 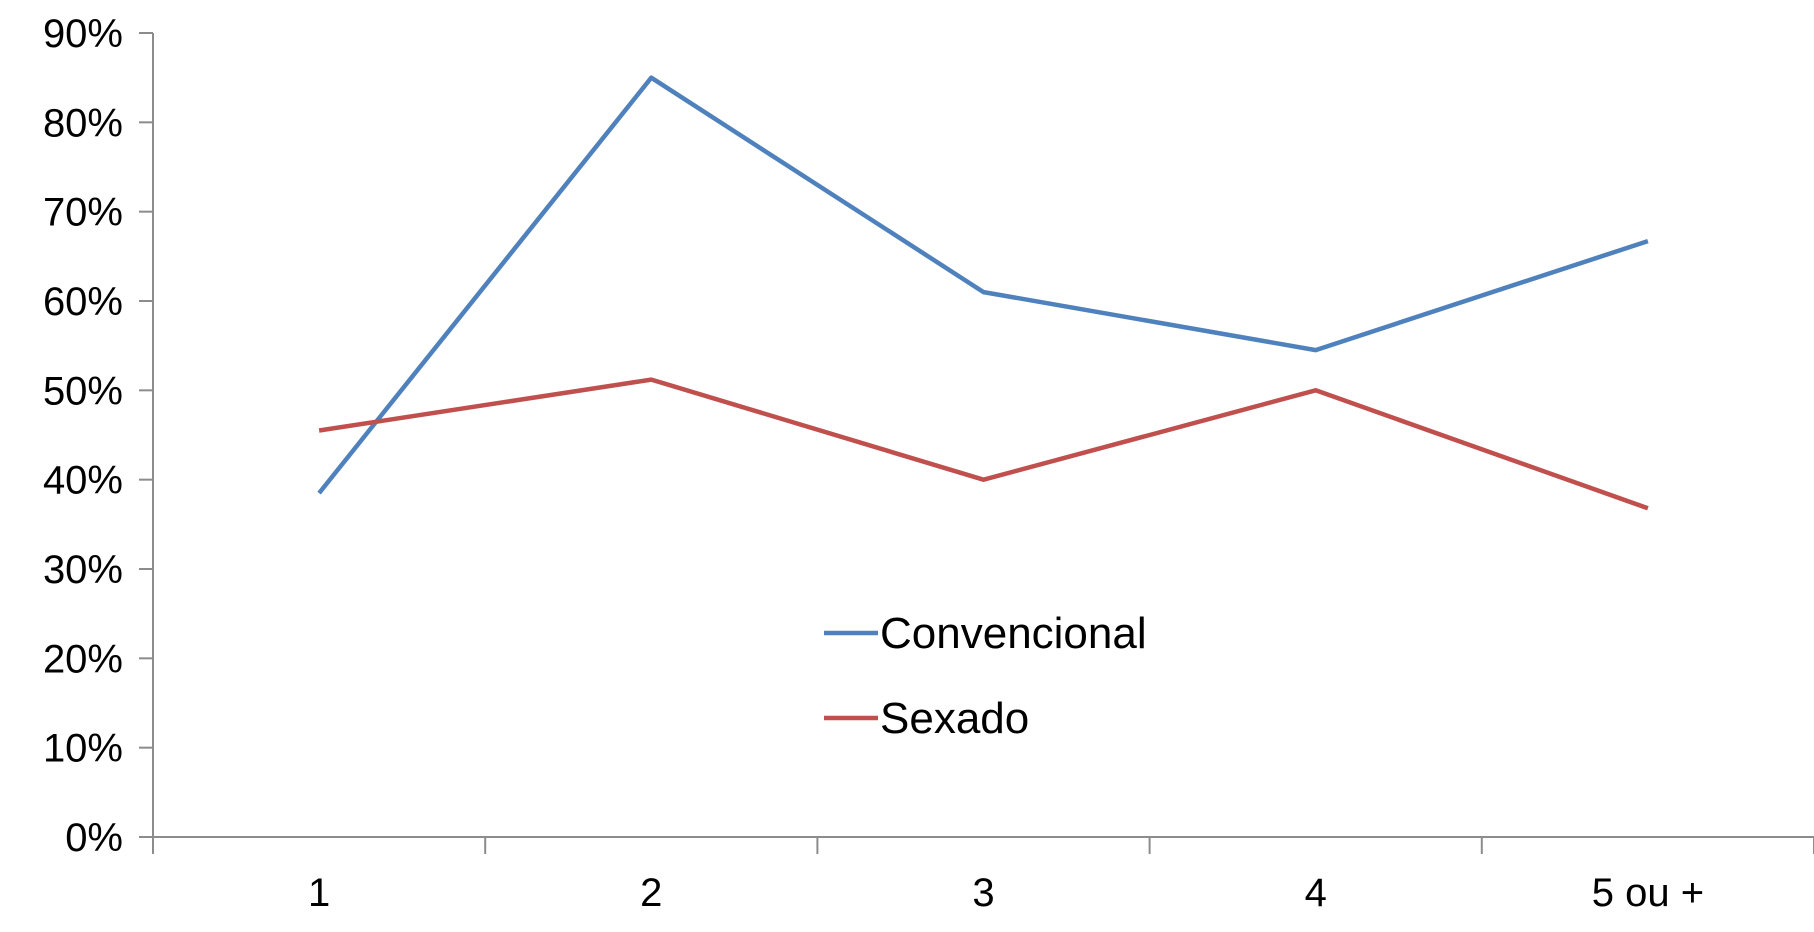 I want to click on legend-item: Sexado, so click(x=926, y=718).